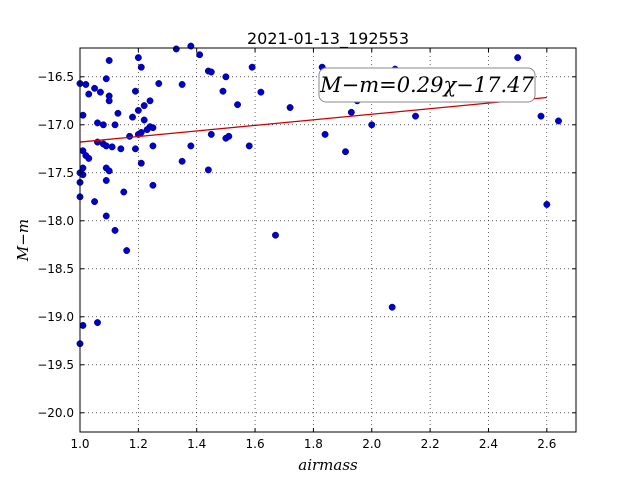 Image resolution: width=640 pixels, height=480 pixels. I want to click on y-tick-label: −16.5, so click(55, 77).